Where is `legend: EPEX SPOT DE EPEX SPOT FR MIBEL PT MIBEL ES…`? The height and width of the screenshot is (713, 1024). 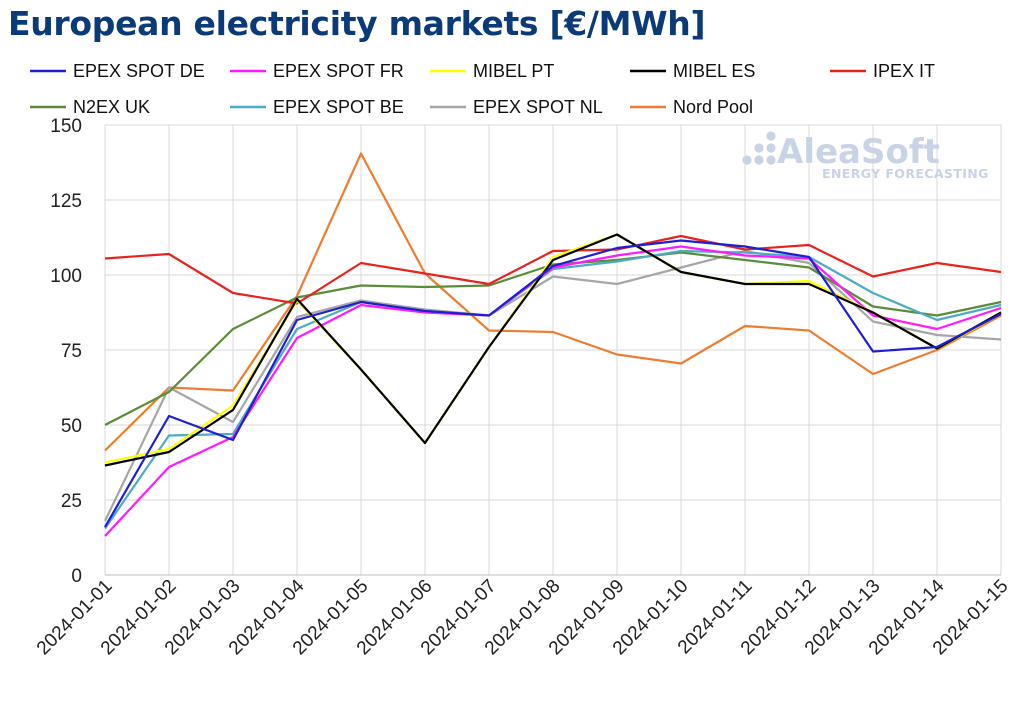
legend: EPEX SPOT DE EPEX SPOT FR MIBEL PT MIBEL ES… is located at coordinates (482, 89).